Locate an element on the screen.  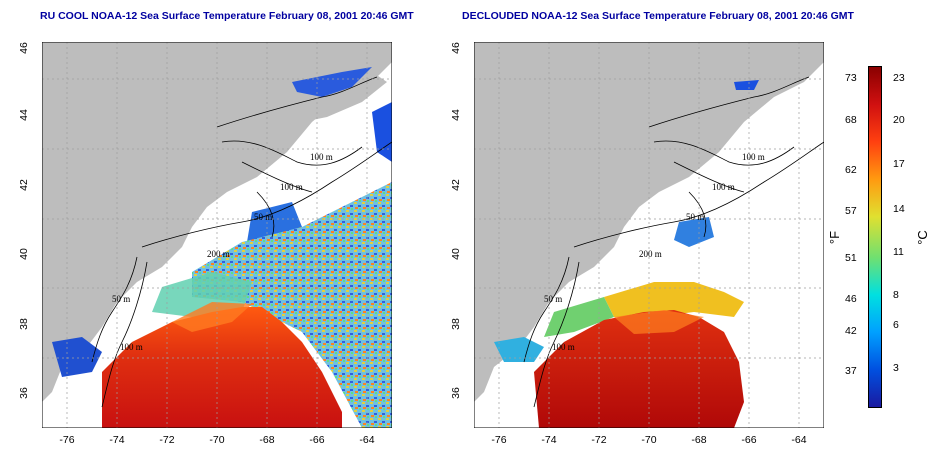
slope-water is located at coordinates (674, 299).